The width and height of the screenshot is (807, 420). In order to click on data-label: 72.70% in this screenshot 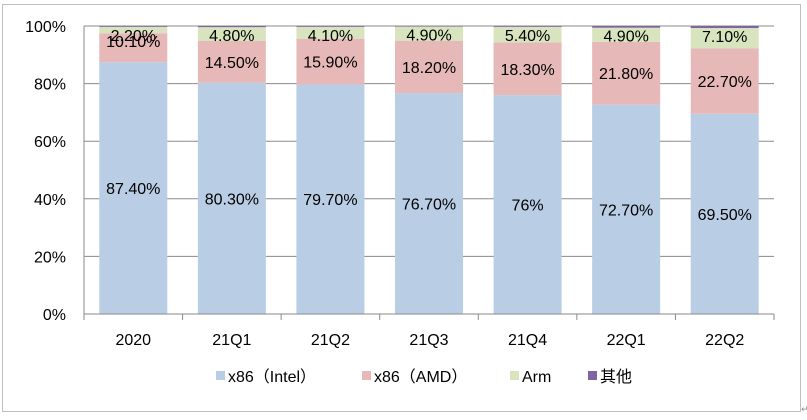, I will do `click(626, 210)`.